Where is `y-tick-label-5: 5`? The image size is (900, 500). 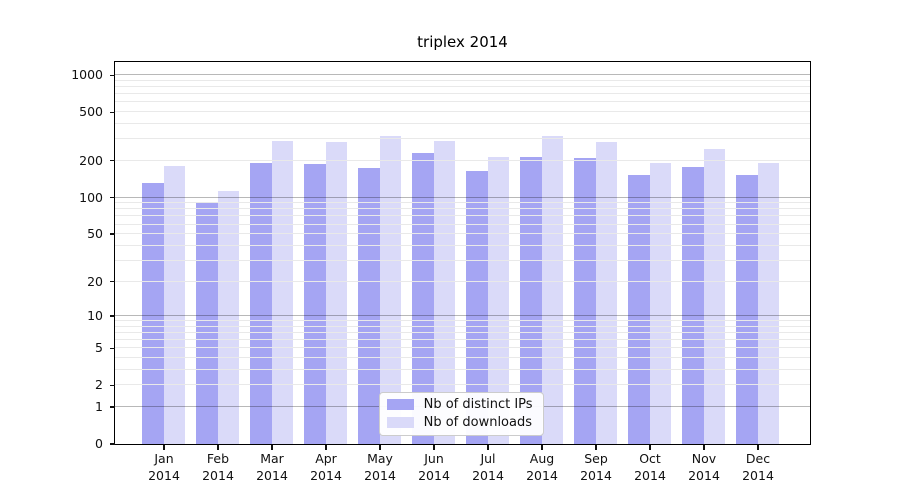
y-tick-label-5: 5 is located at coordinates (99, 348).